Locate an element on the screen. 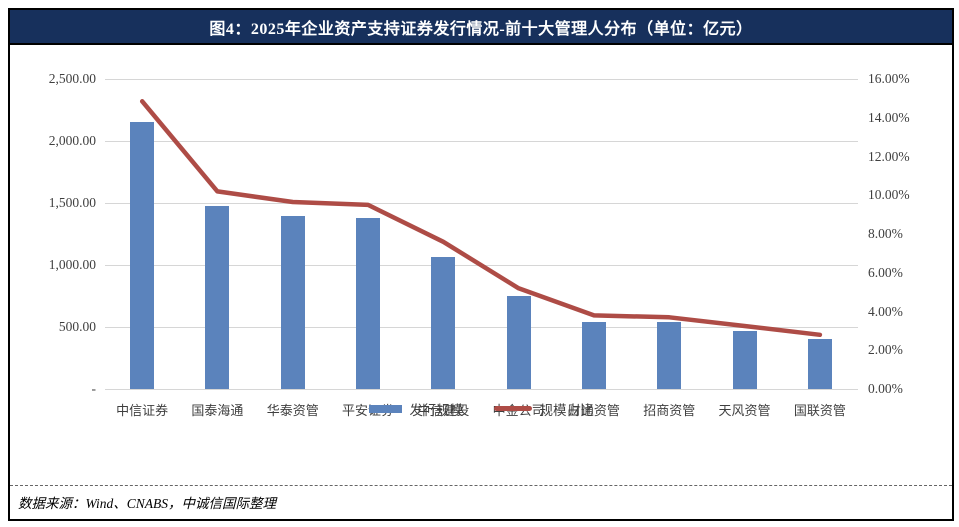  left-axis-tick-label: 500.00 is located at coordinates (77, 326).